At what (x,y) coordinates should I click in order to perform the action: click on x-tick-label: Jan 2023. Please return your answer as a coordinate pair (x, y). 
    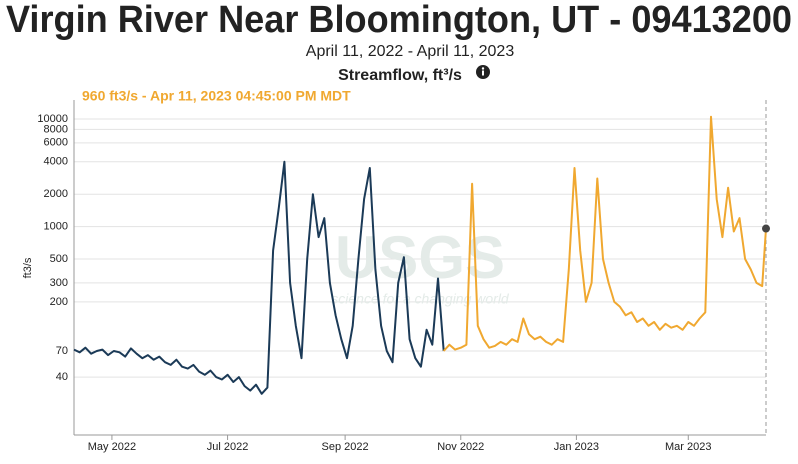
    Looking at the image, I should click on (576, 447).